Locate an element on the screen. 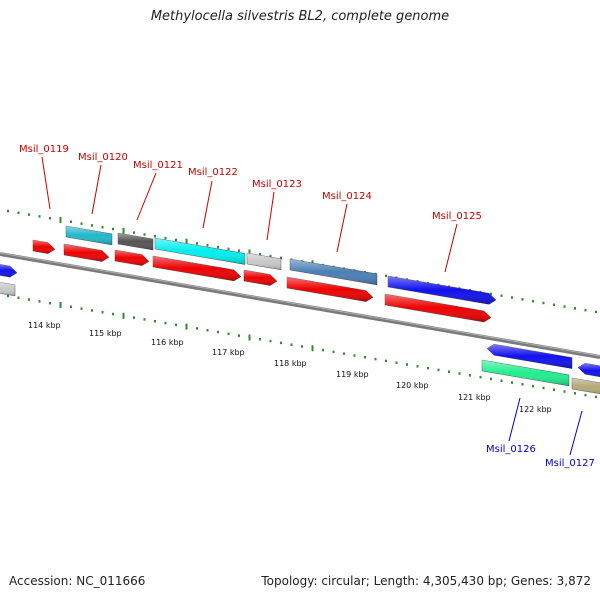 The height and width of the screenshot is (600, 600). gene-label: Msil_0119 is located at coordinates (44, 149).